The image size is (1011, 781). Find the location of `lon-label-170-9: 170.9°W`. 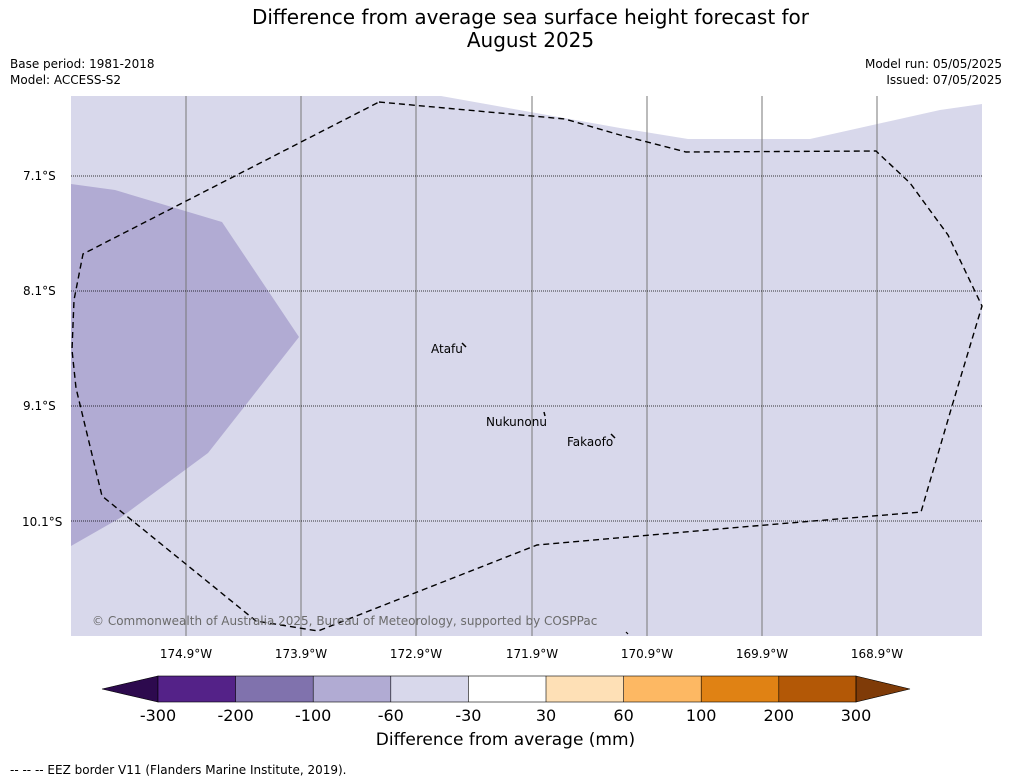

lon-label-170-9: 170.9°W is located at coordinates (647, 654).